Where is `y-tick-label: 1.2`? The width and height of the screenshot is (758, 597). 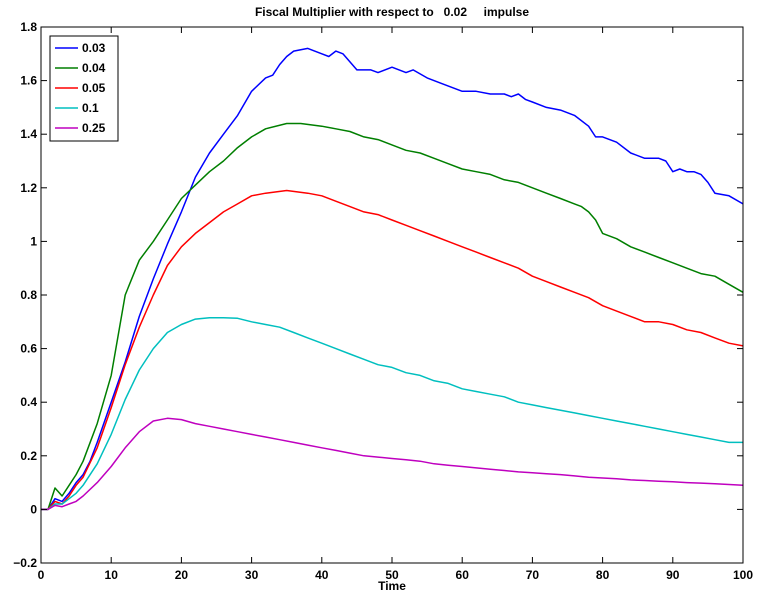 y-tick-label: 1.2 is located at coordinates (28, 188).